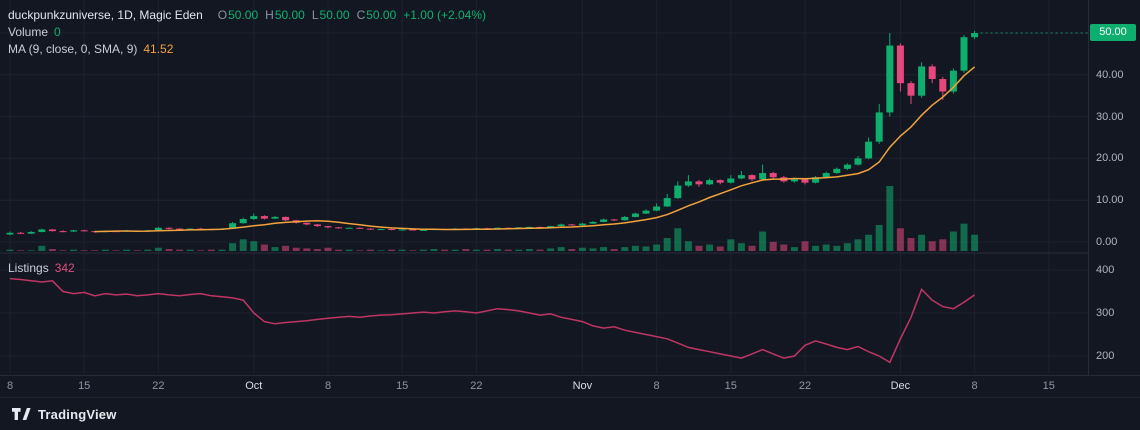  What do you see at coordinates (77, 414) in the screenshot?
I see `tradingview-brand: TradingView` at bounding box center [77, 414].